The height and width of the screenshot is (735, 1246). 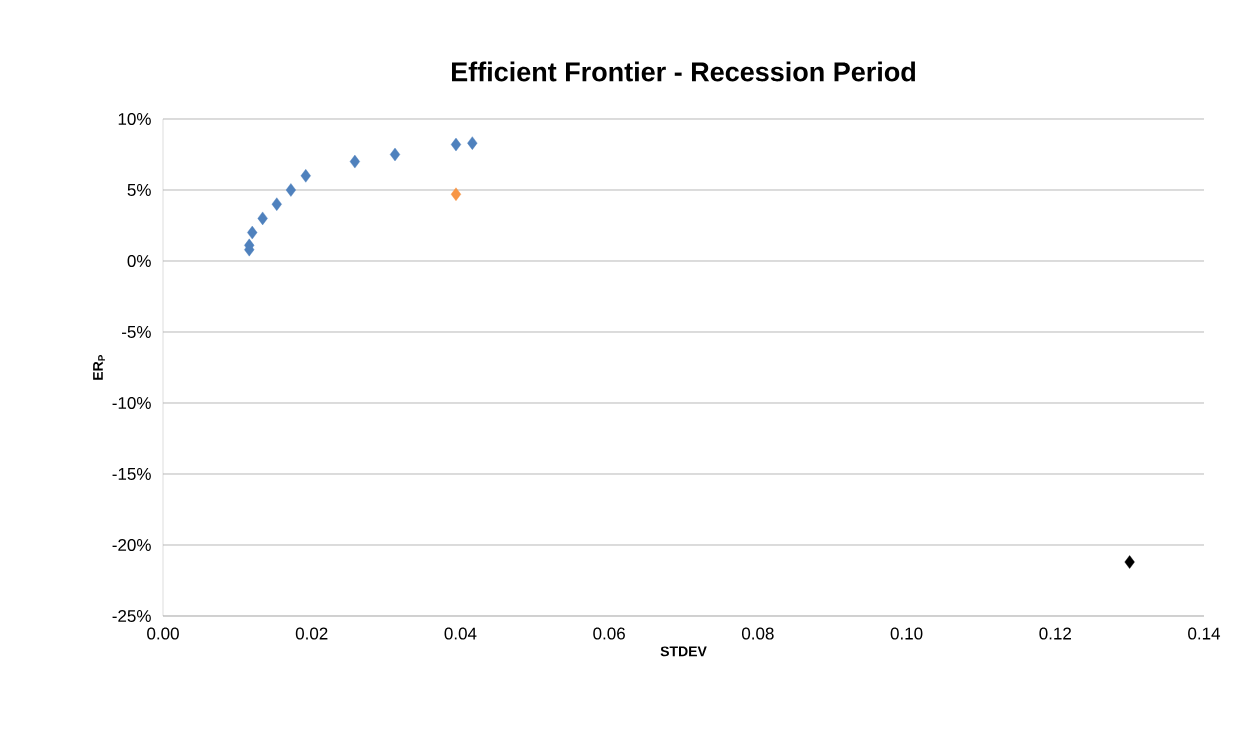 I want to click on x-tick-label: 0.08, so click(x=757, y=633).